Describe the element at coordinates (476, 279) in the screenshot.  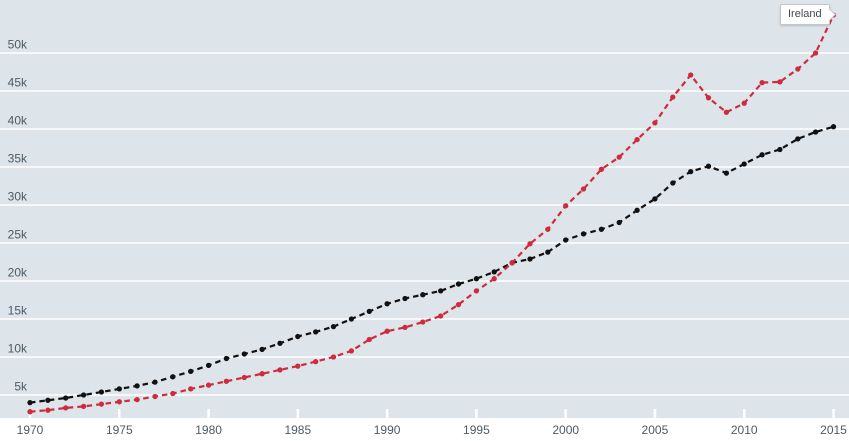
I see `data-point-black-1995` at that location.